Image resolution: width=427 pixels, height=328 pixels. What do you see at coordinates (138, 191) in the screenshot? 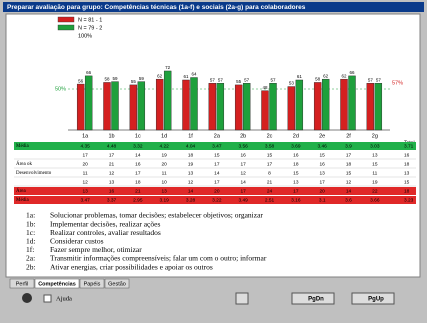
I see `table-cell: 21` at bounding box center [138, 191].